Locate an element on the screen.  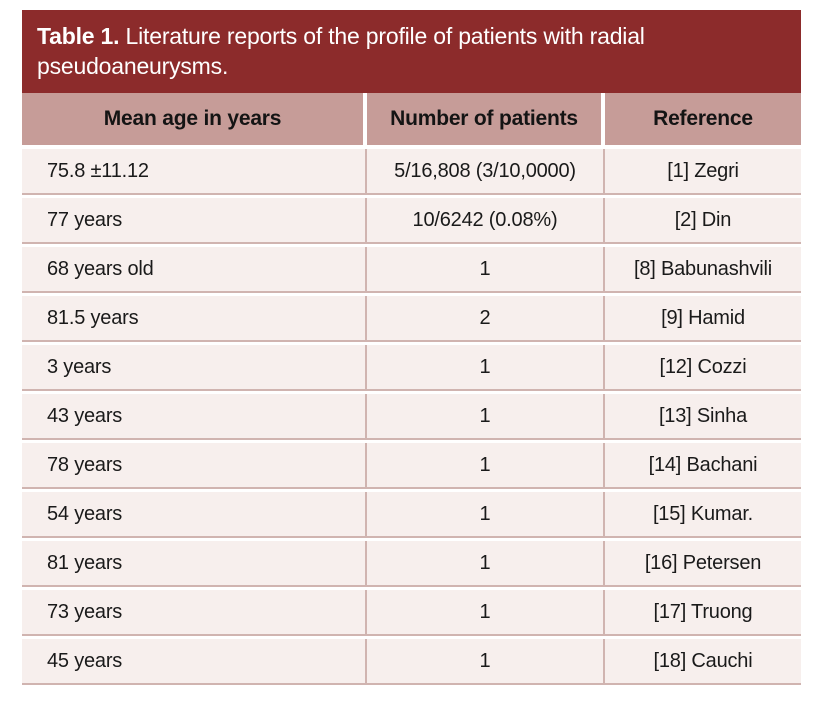
table-row: 43 years 1 [13] Sinha is located at coordinates (411, 417).